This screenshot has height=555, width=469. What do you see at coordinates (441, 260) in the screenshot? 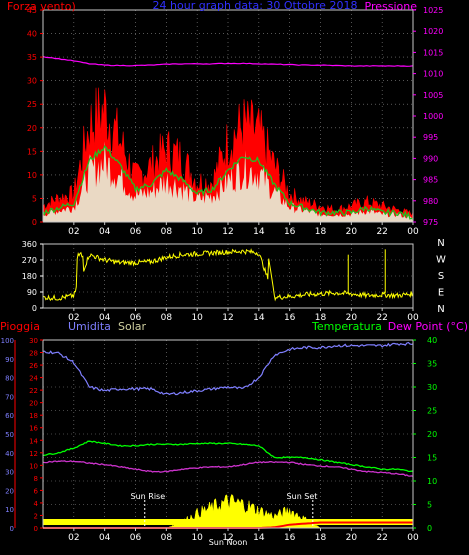
I see `compass-label: W` at bounding box center [441, 260].